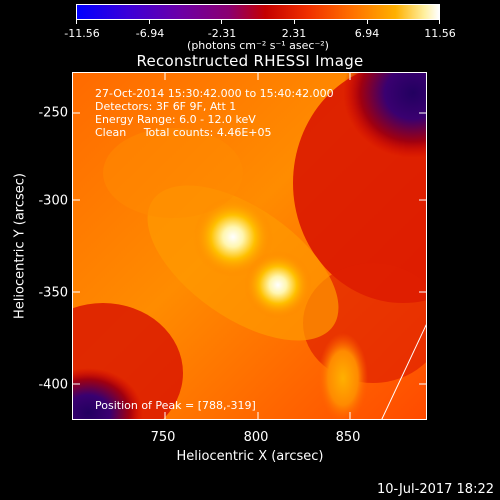 This screenshot has width=500, height=500. I want to click on colorbar-tick-label: -2.31, so click(222, 33).